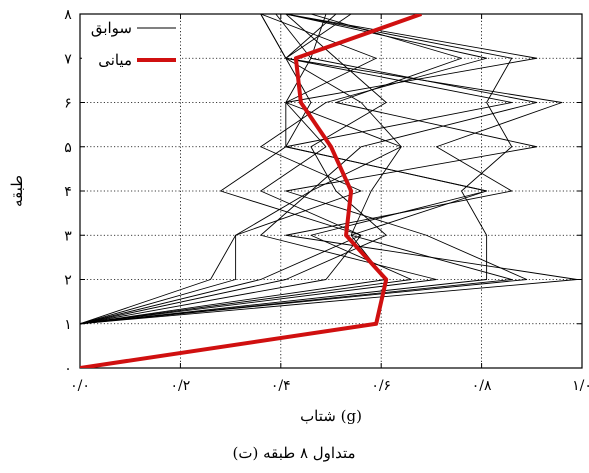  What do you see at coordinates (17, 191) in the screenshot?
I see `y-axis-title: طبقه` at bounding box center [17, 191].